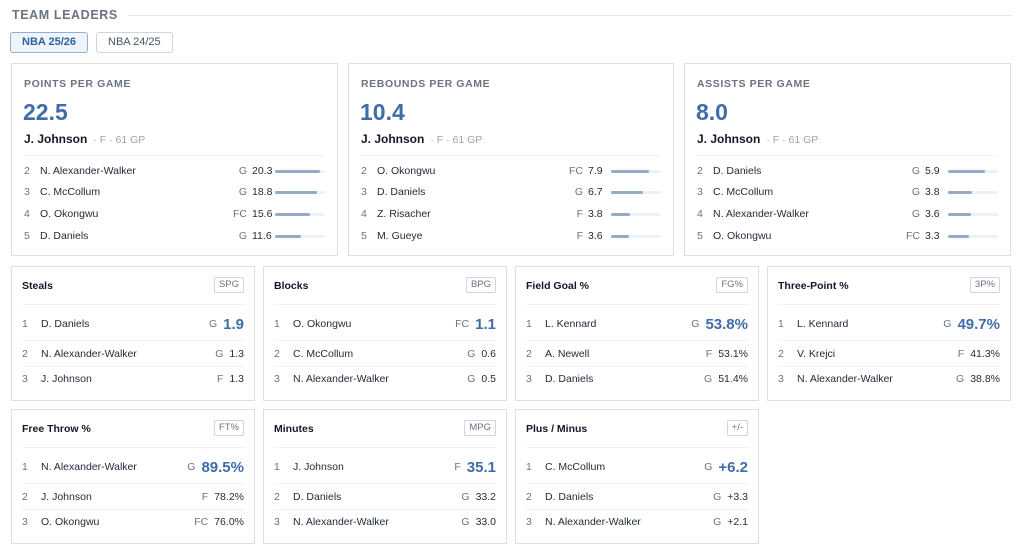  Describe the element at coordinates (45, 112) in the screenshot. I see `leader-value: 22.5` at that location.